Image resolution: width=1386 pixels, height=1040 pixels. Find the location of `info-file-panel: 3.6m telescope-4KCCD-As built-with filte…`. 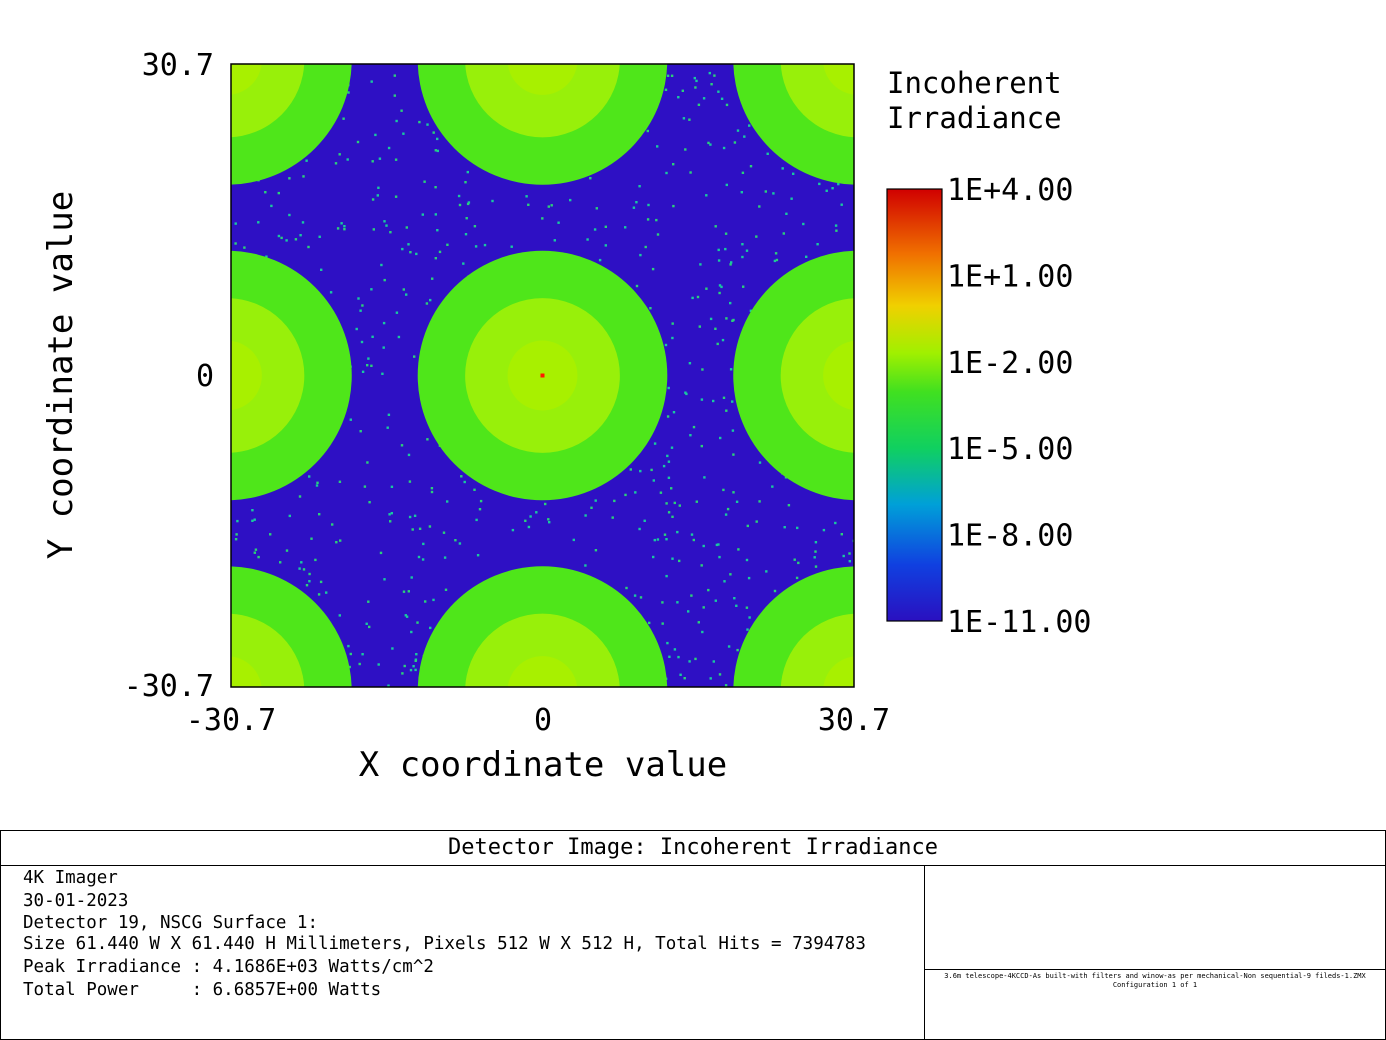

info-file-panel: 3.6m telescope-4KCCD-As built-with filte… is located at coordinates (1155, 952).